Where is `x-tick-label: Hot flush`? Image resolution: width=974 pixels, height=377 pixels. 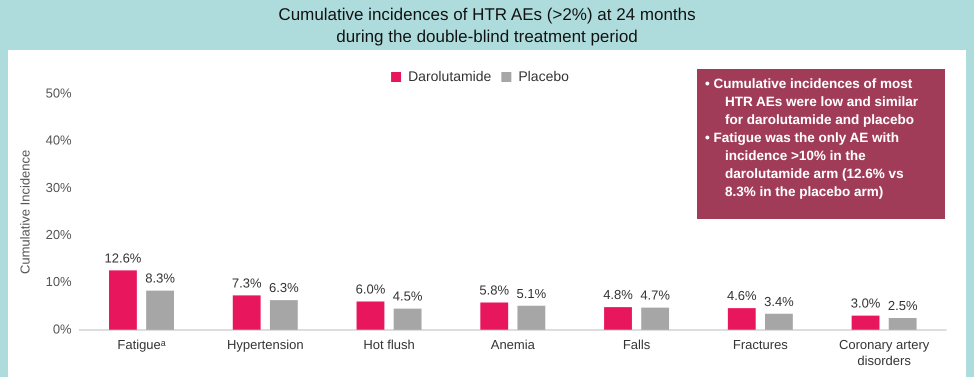 x-tick-label: Hot flush is located at coordinates (389, 344).